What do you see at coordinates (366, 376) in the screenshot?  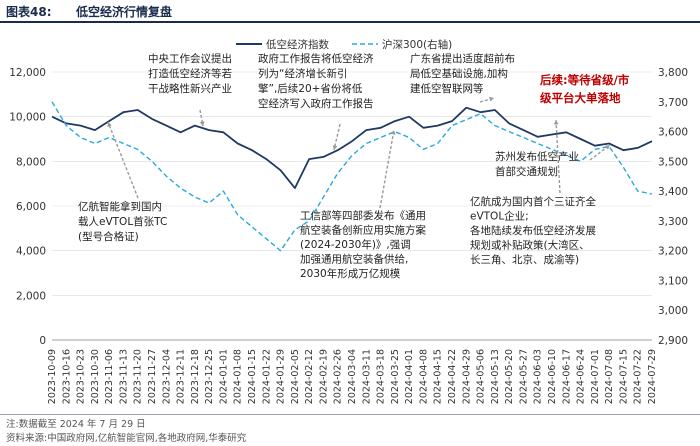 I see `x-axis-tick-label: 2024-03-11` at bounding box center [366, 376].